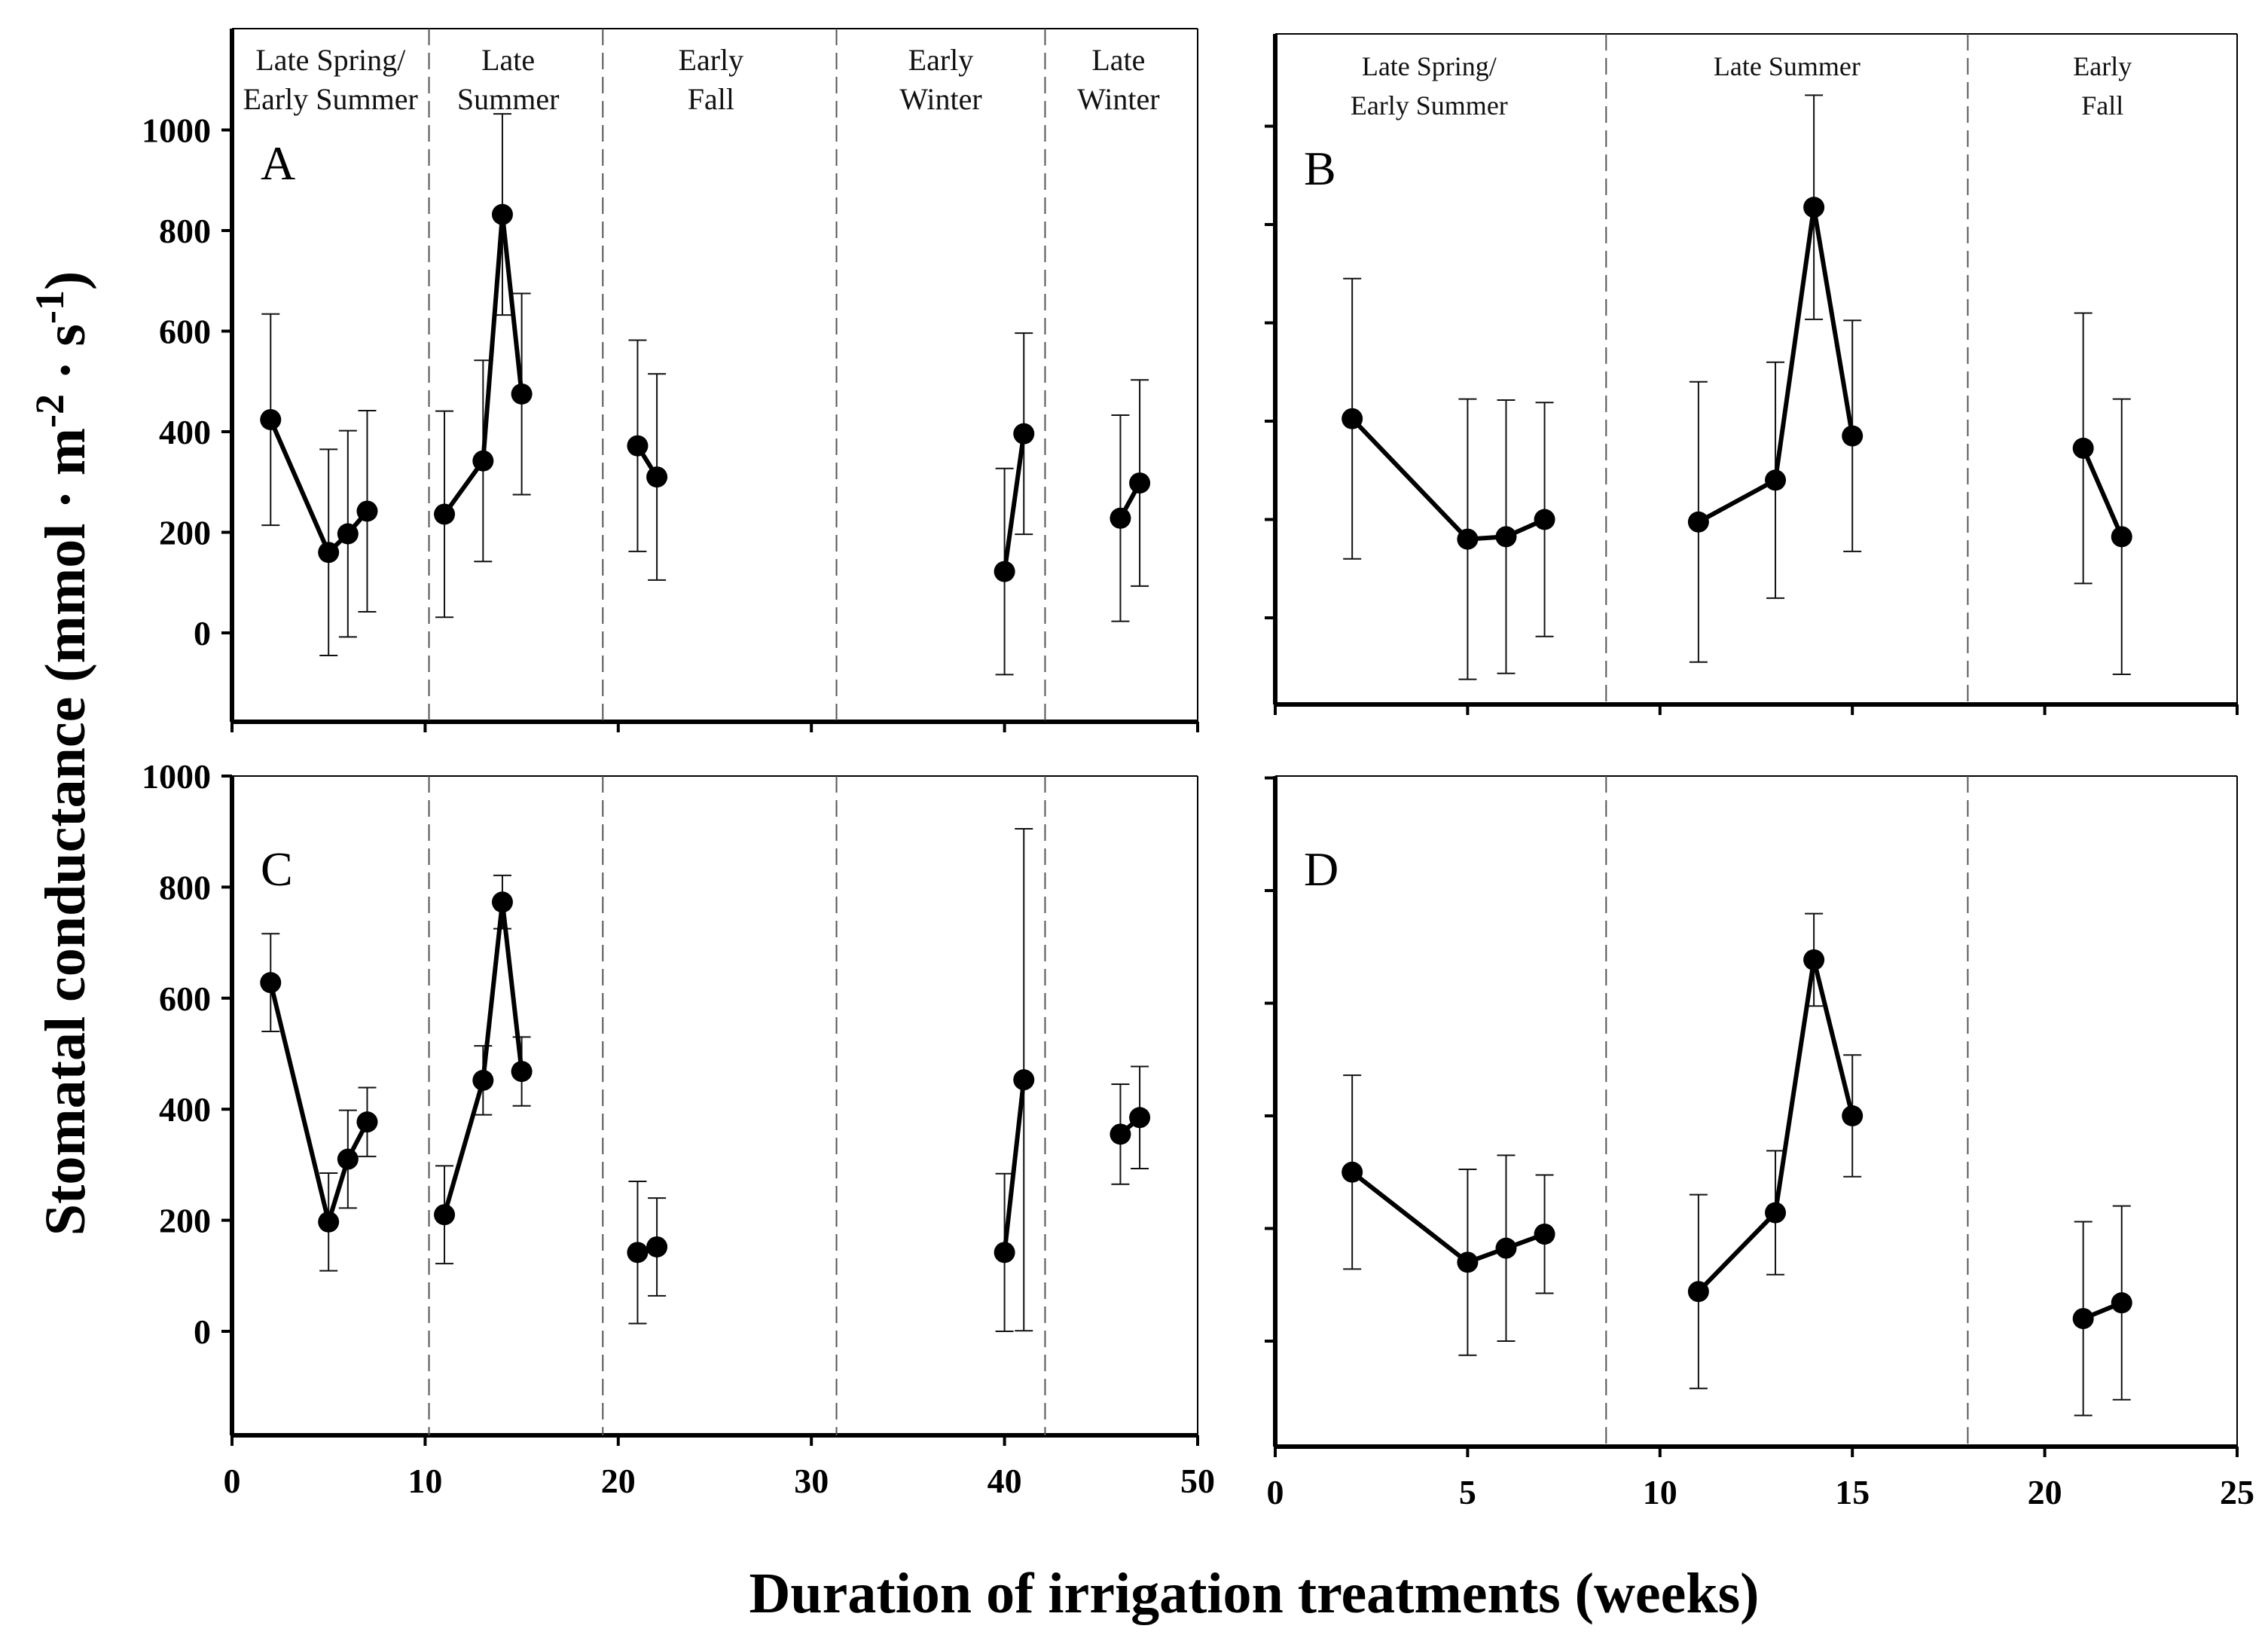 The height and width of the screenshot is (1644, 2268). Describe the element at coordinates (1852, 1492) in the screenshot. I see `x-tick-label: 15` at that location.